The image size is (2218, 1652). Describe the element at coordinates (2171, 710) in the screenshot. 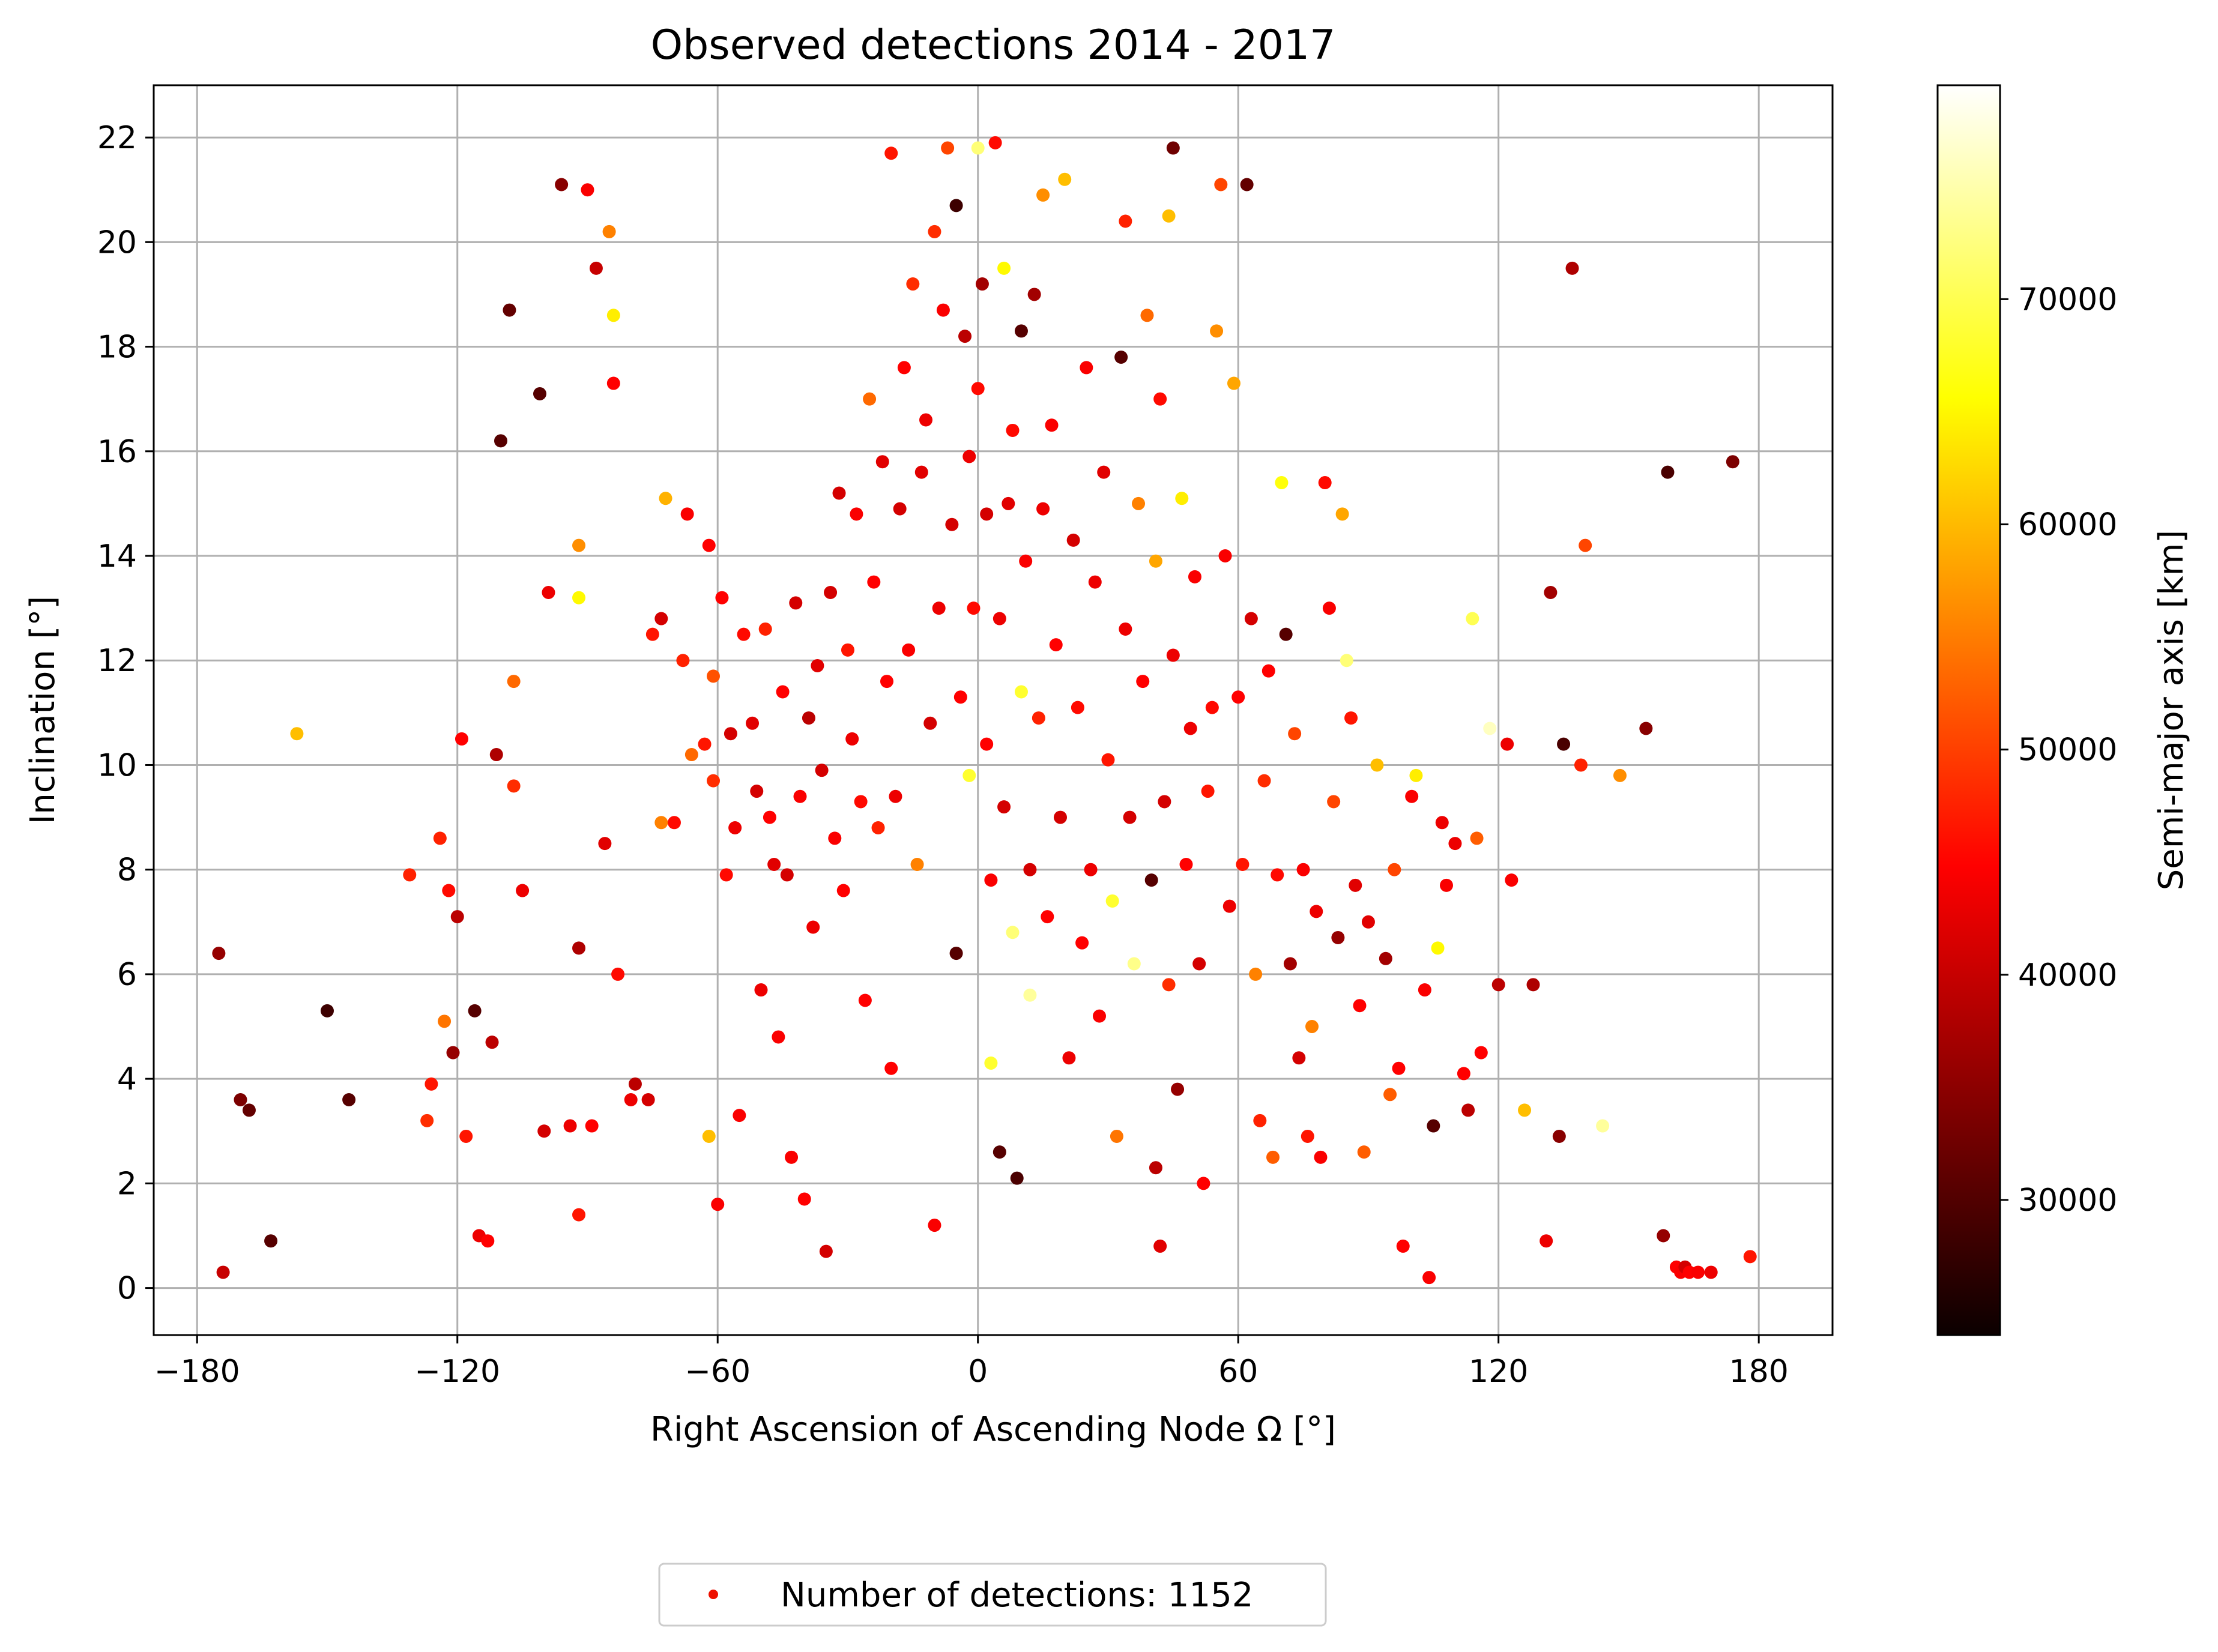

I see `colorbar-label: Semi-major axis [km]` at that location.